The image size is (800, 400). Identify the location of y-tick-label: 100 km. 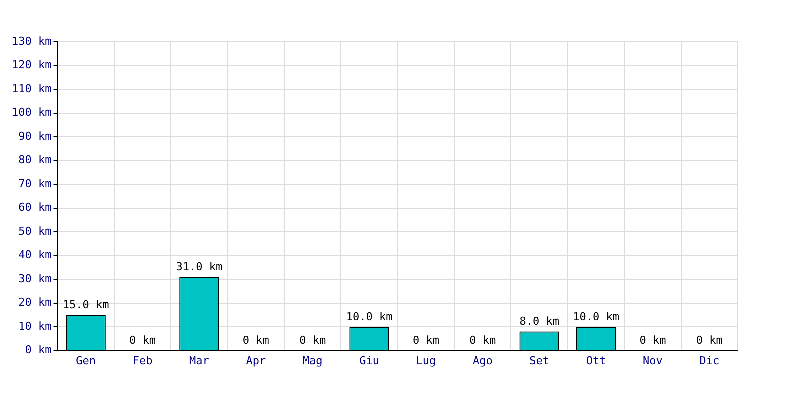
(32, 113).